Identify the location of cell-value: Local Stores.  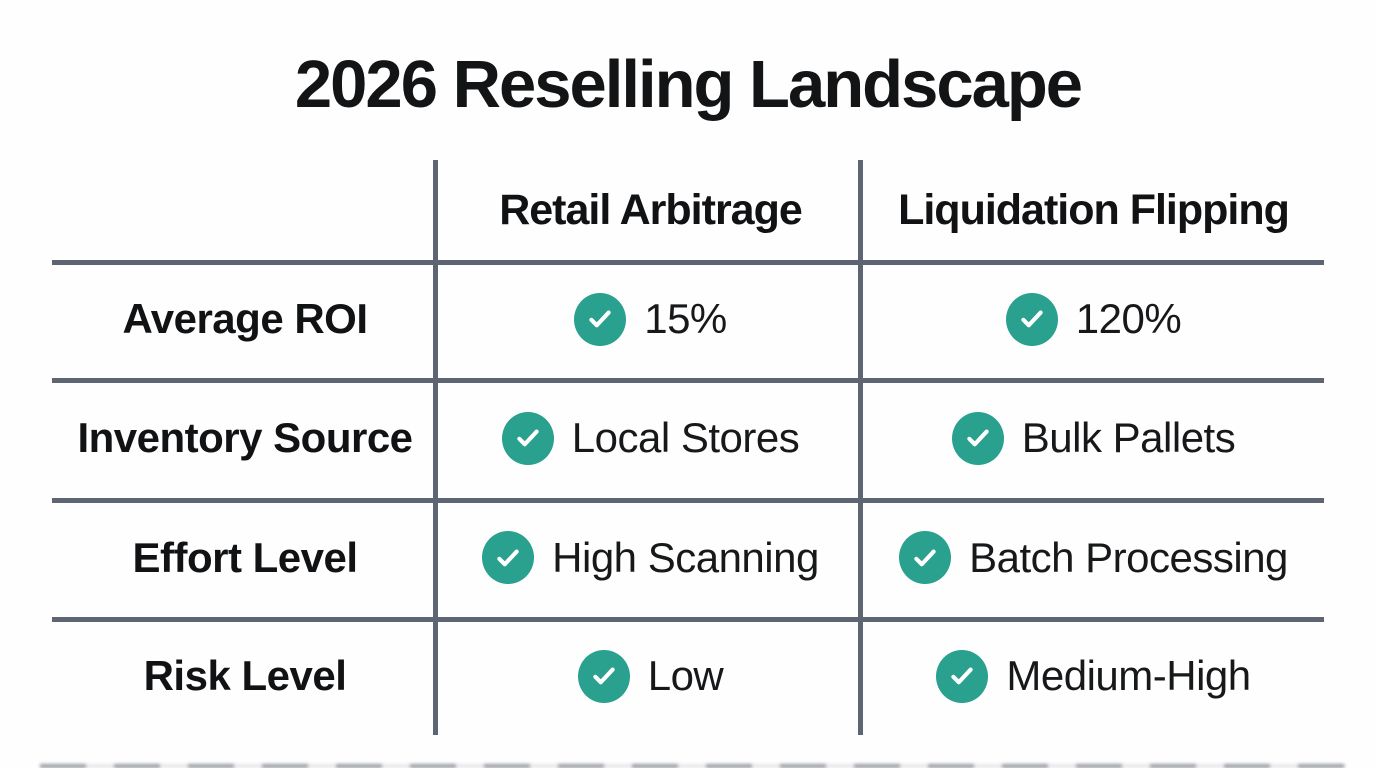
(685, 437).